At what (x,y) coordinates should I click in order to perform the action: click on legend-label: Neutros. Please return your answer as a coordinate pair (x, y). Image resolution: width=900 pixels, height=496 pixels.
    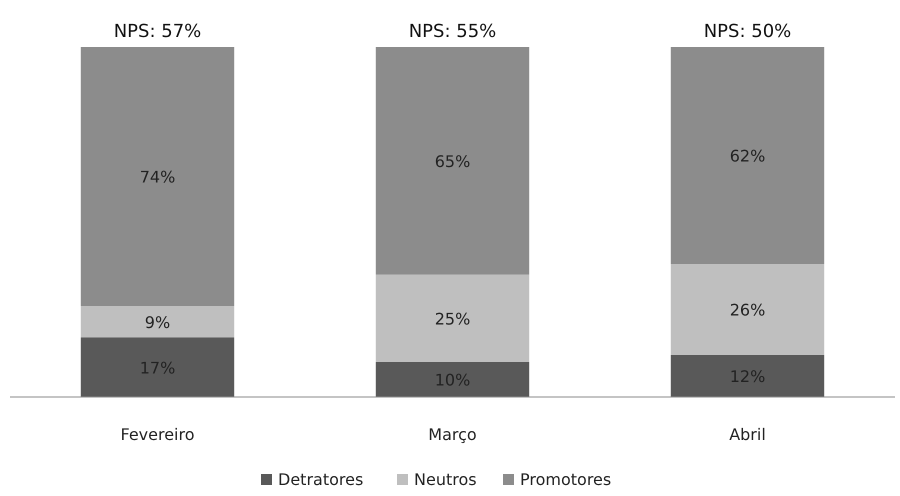
    Looking at the image, I should click on (445, 479).